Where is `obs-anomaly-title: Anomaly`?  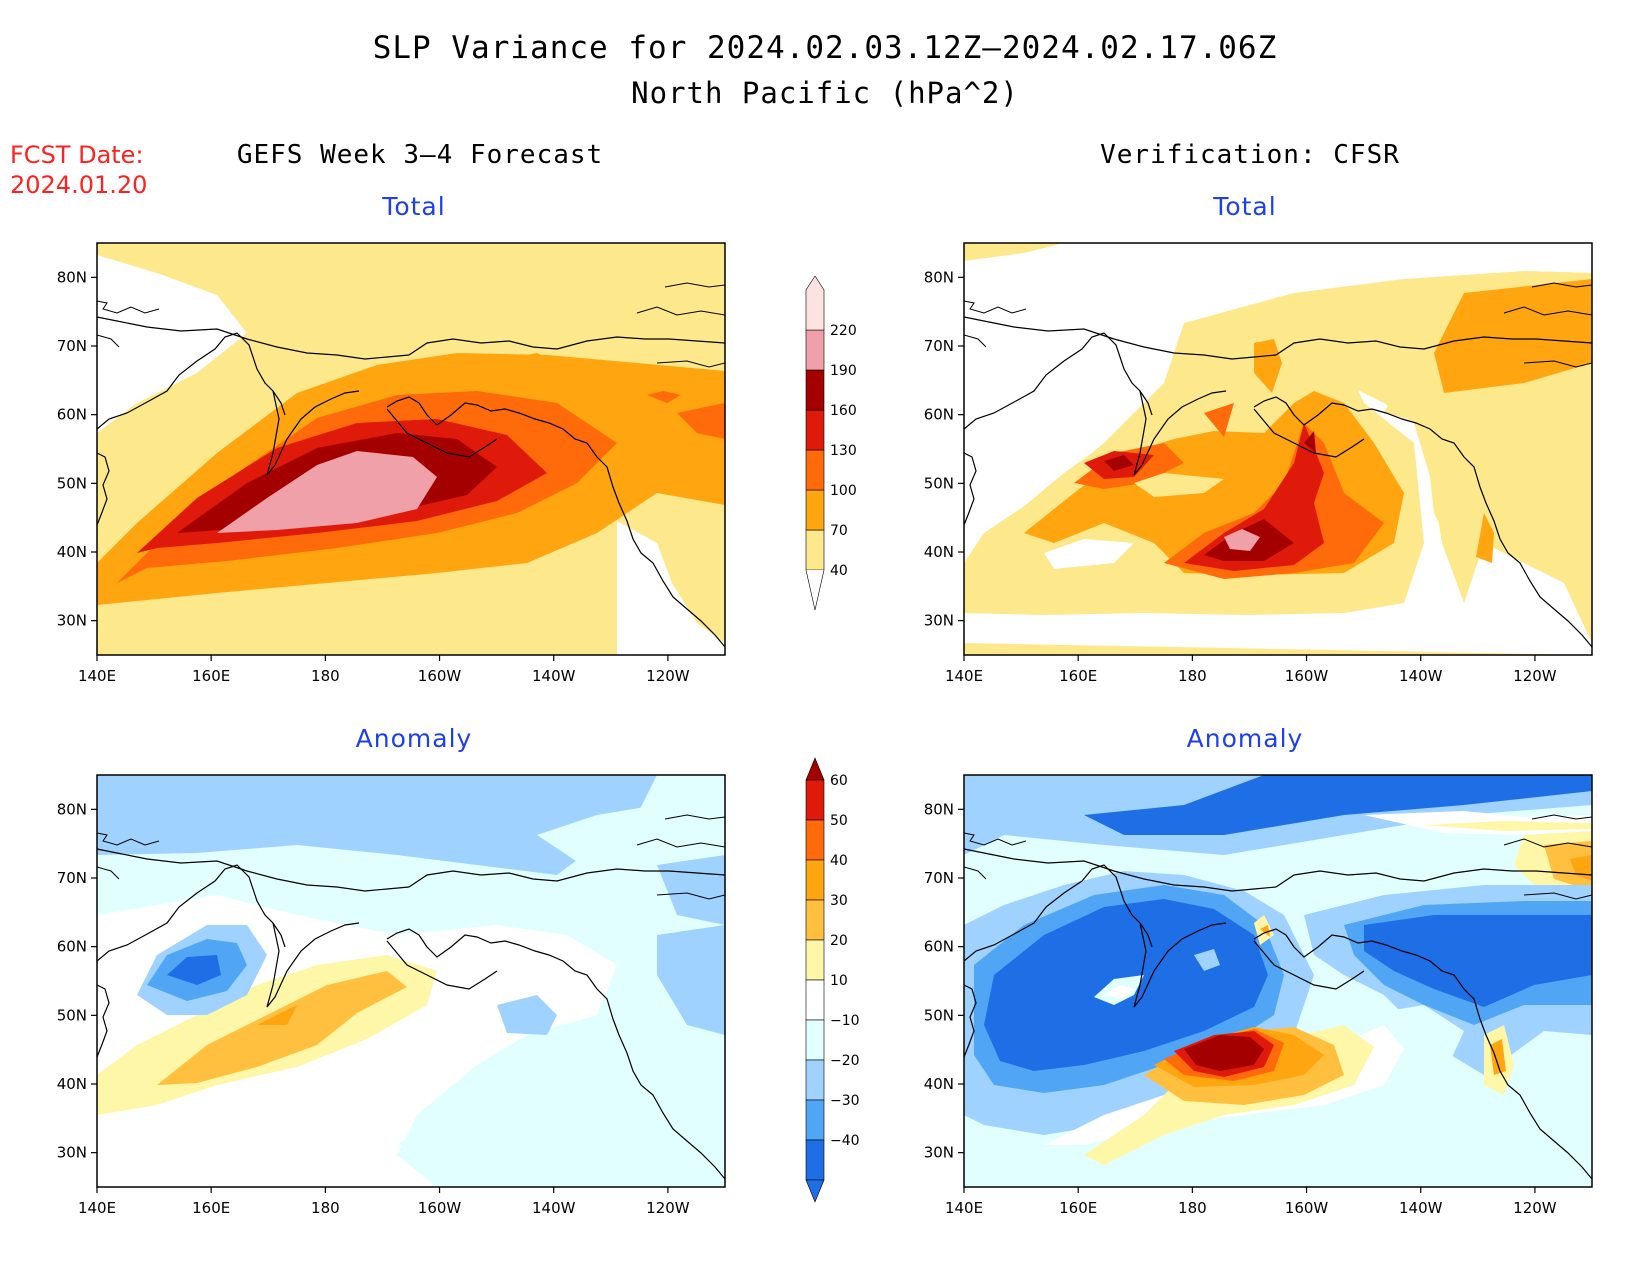
obs-anomaly-title: Anomaly is located at coordinates (1245, 738).